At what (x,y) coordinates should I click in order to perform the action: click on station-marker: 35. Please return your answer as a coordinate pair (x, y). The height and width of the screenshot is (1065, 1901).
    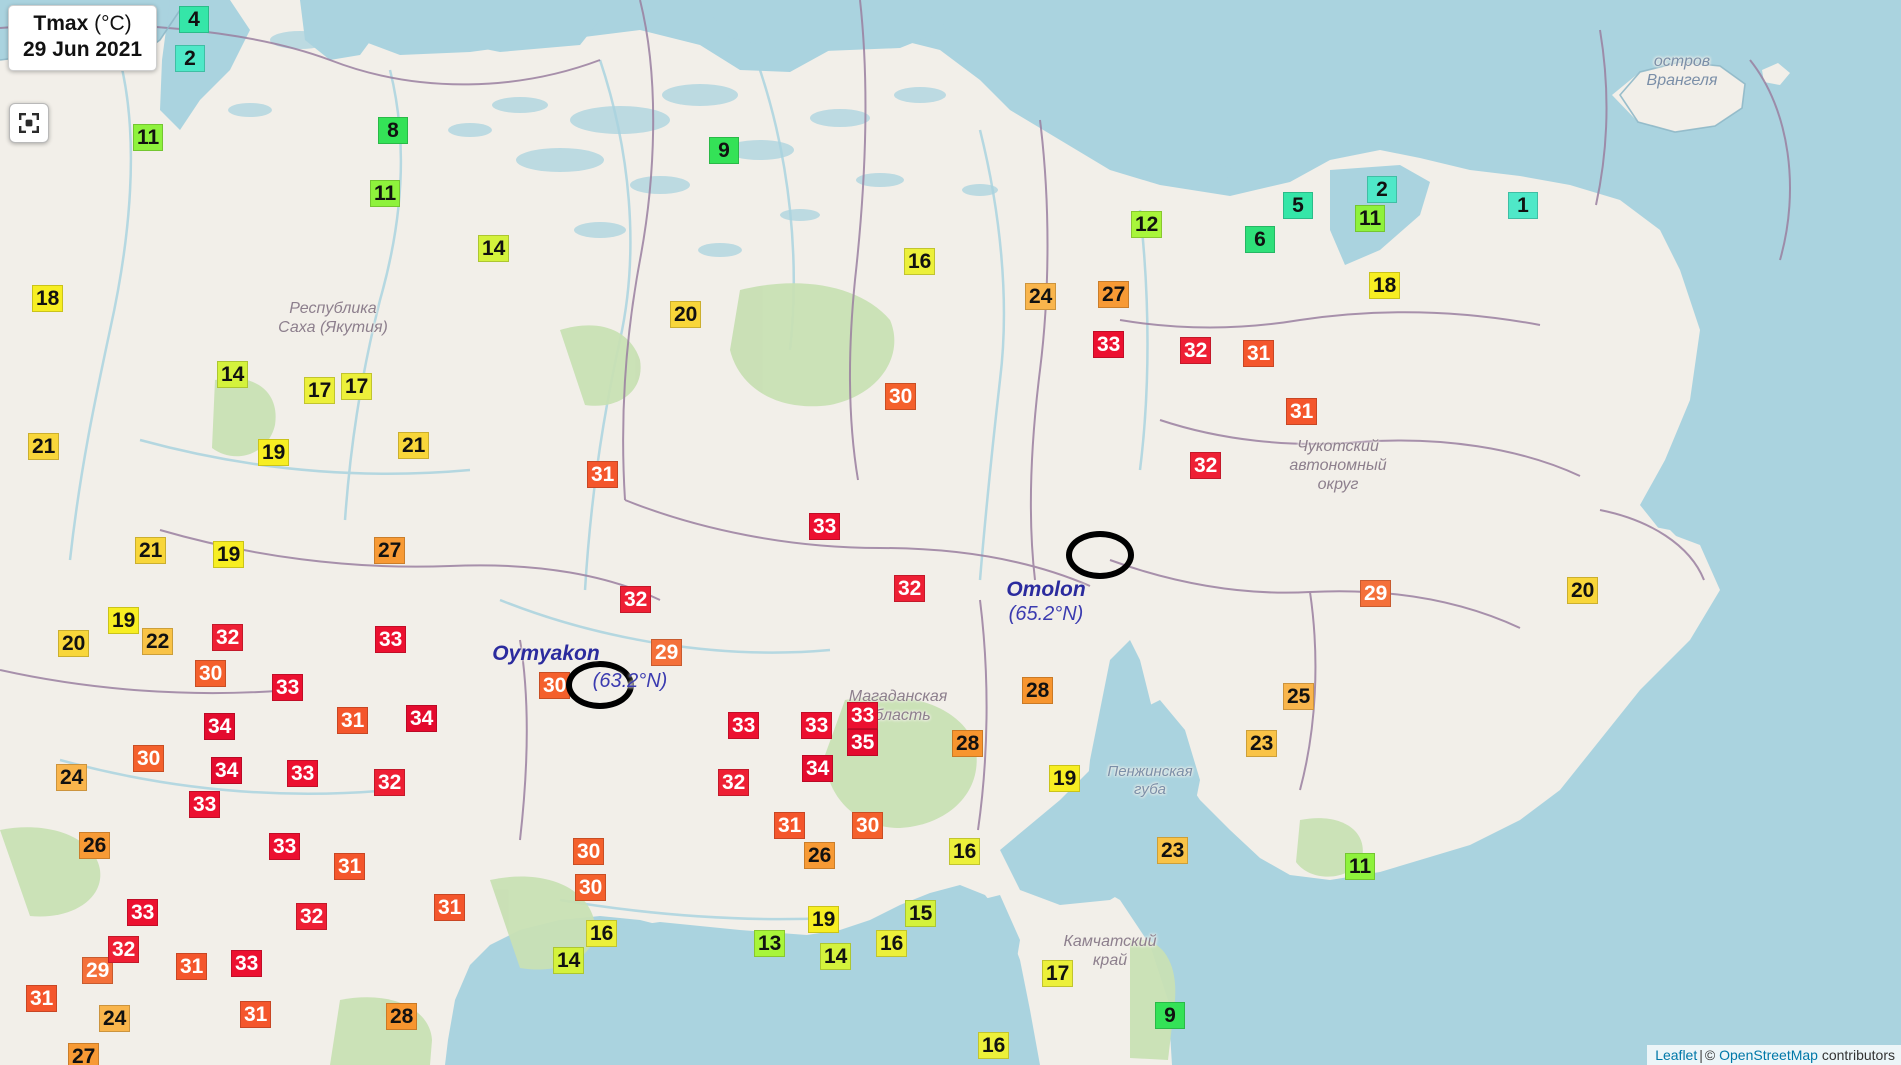
    Looking at the image, I should click on (863, 742).